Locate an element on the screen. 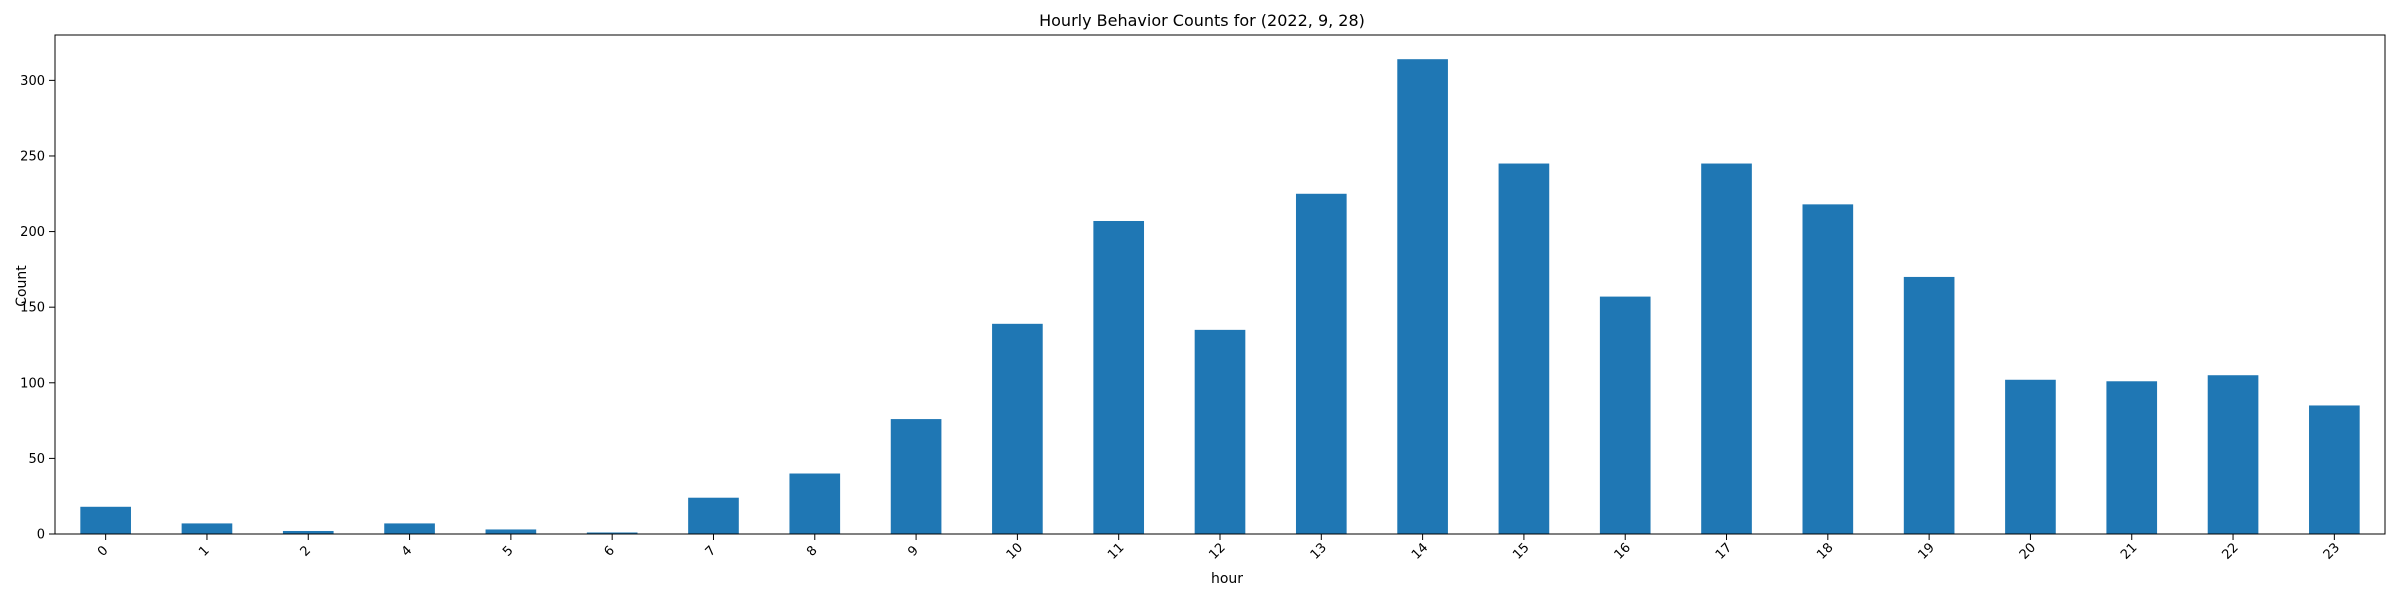 The height and width of the screenshot is (600, 2400). x-tick-label: 7 is located at coordinates (711, 551).